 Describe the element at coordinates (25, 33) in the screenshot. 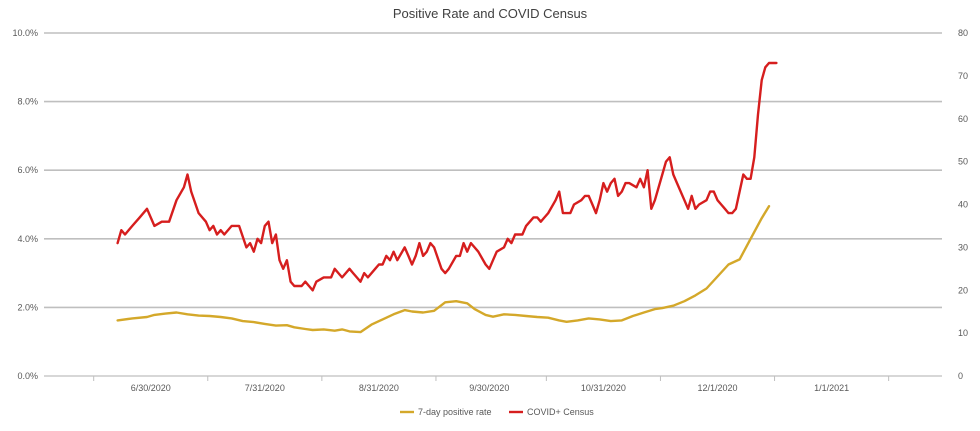

I see `y-left-tick-label: 10.0%` at that location.